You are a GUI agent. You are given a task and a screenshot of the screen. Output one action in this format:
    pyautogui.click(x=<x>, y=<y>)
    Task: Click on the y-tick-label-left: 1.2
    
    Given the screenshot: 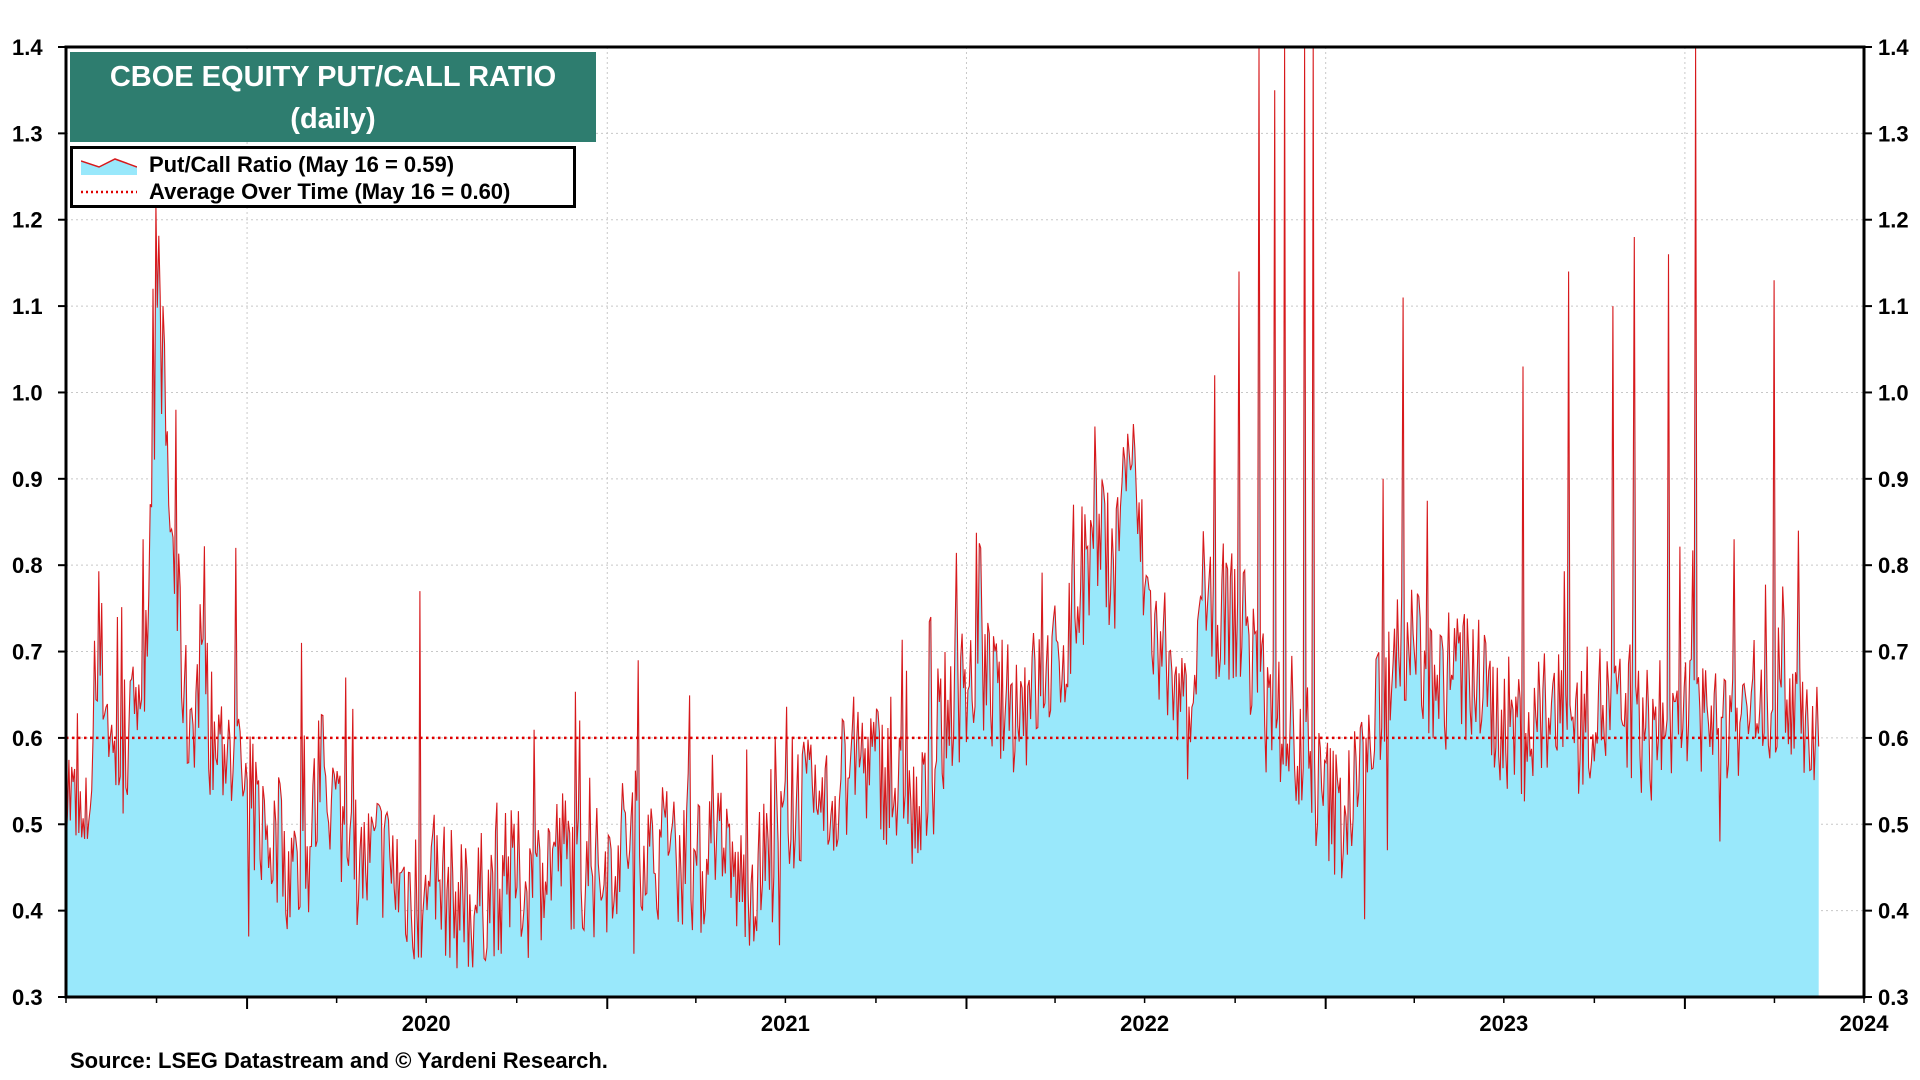 What is the action you would take?
    pyautogui.click(x=27, y=220)
    